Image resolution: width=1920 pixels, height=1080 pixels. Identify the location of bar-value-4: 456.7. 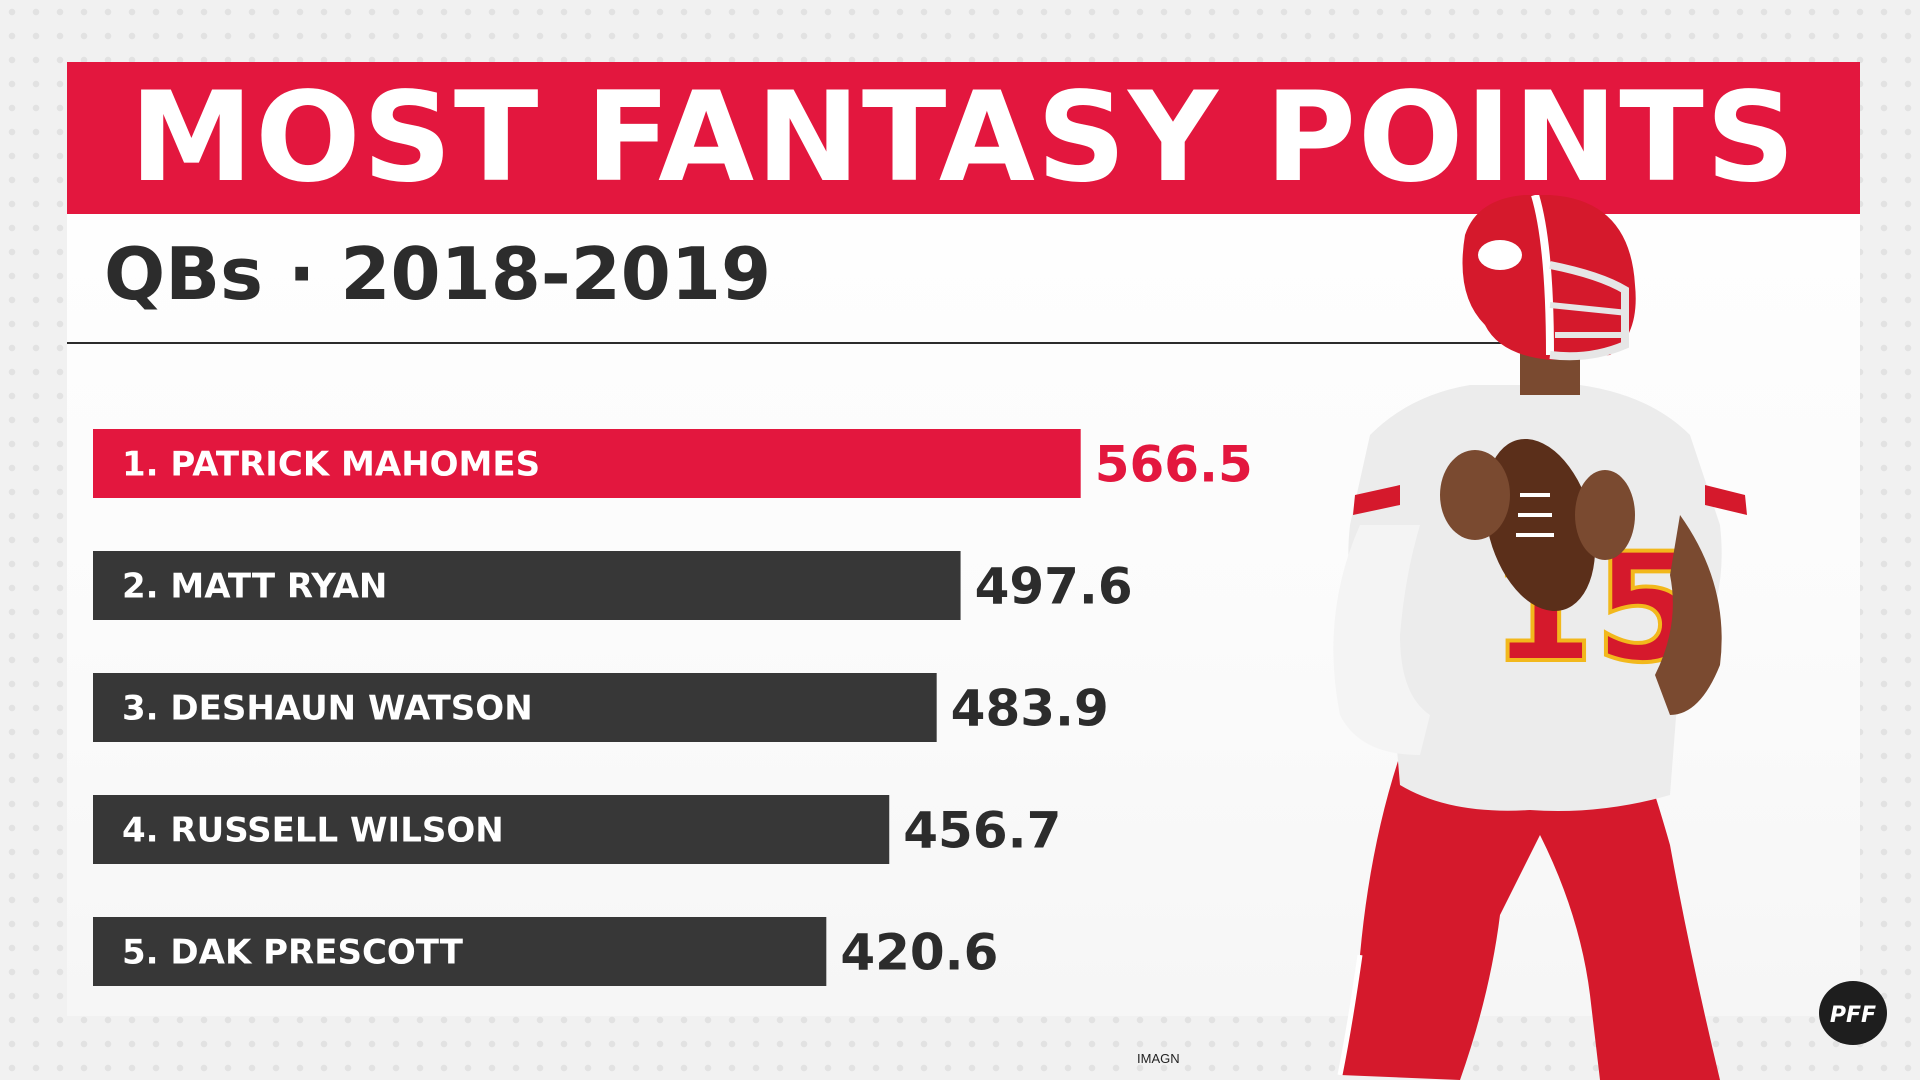
(982, 831).